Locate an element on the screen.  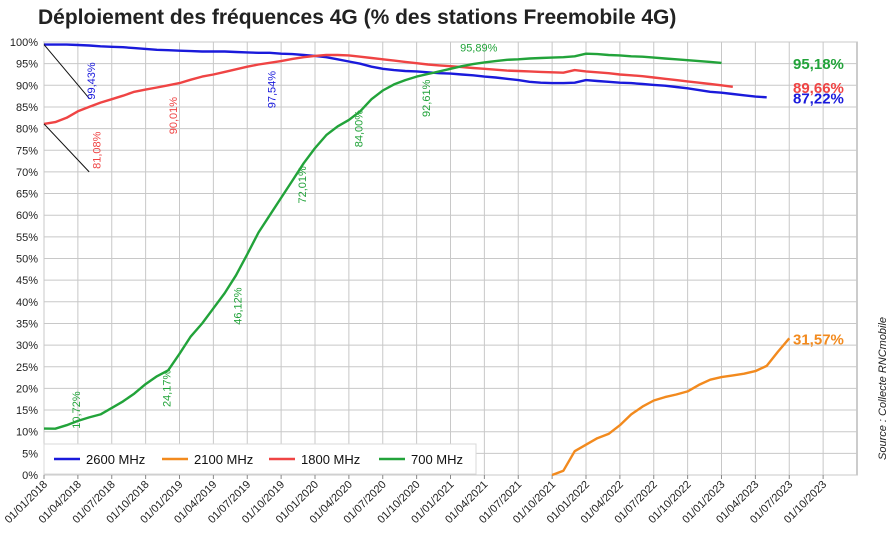
end-value-label: 89,66% is located at coordinates (818, 88).